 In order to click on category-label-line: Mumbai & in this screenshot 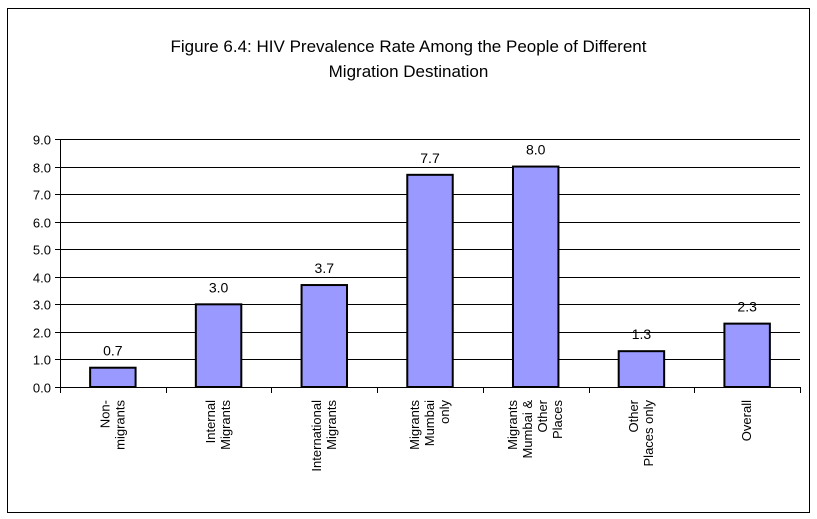, I will do `click(527, 429)`.